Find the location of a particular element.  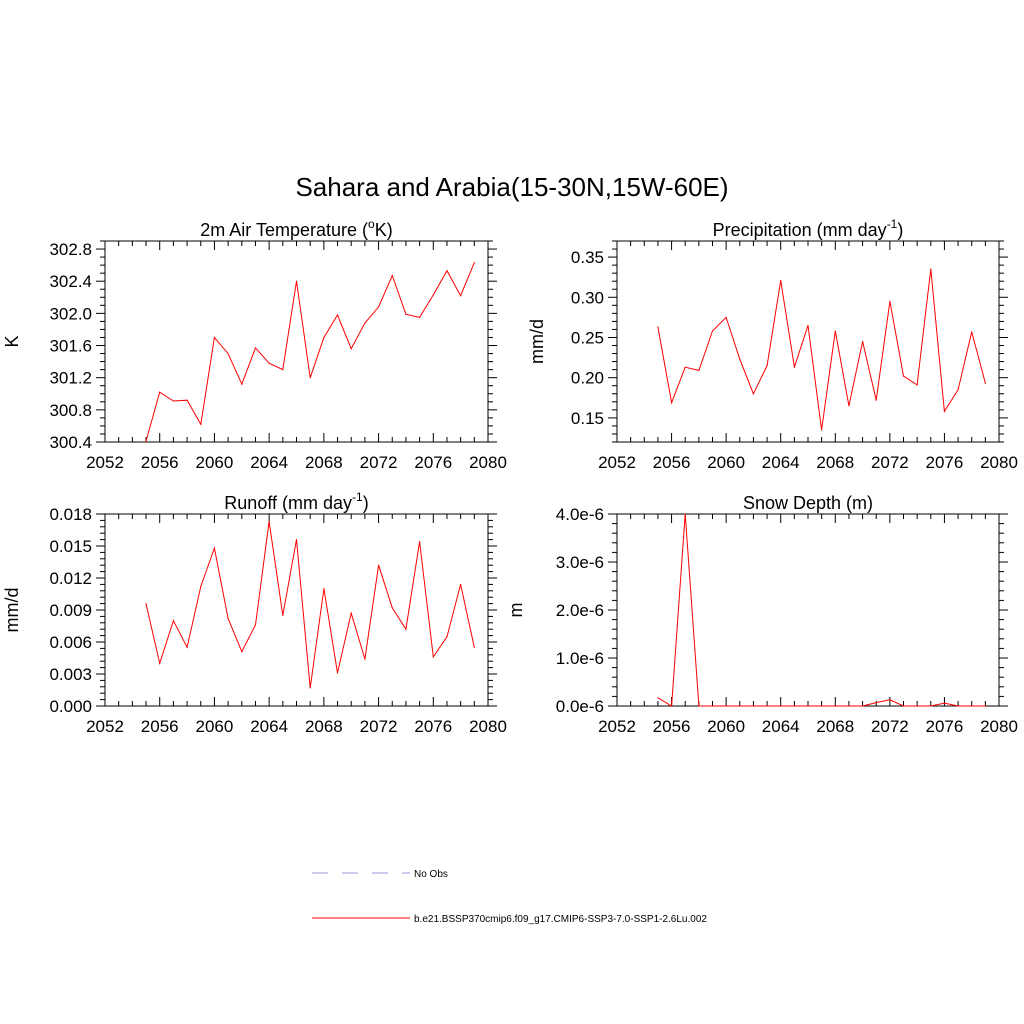

panel-title: 2m Air Temperature (oK) is located at coordinates (296, 228).